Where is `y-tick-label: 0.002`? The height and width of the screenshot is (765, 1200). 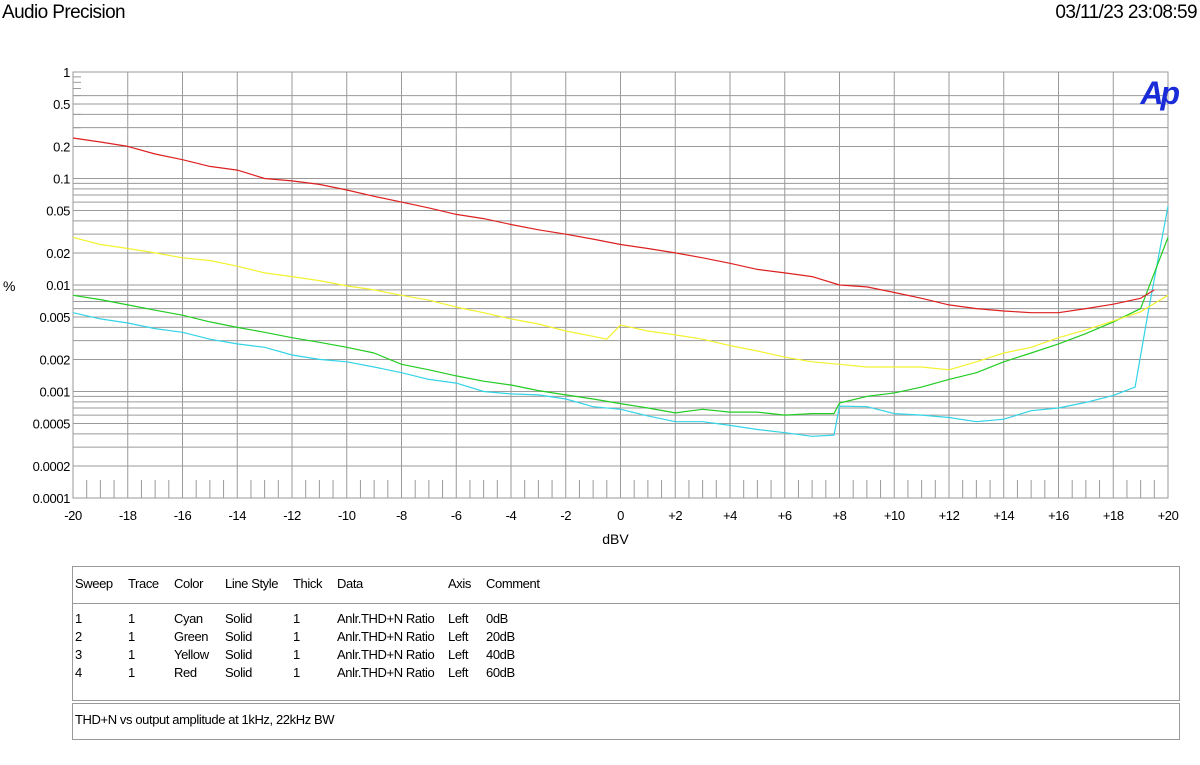 y-tick-label: 0.002 is located at coordinates (54, 359).